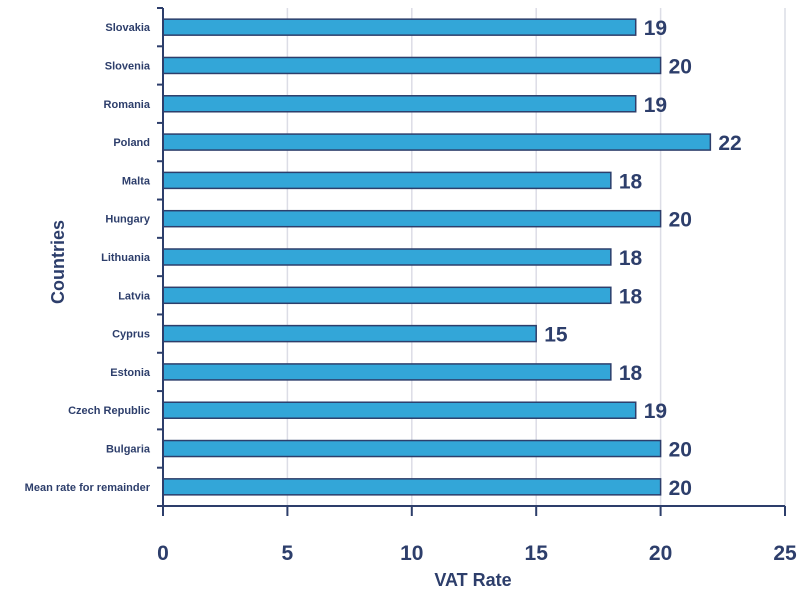  What do you see at coordinates (349, 333) in the screenshot?
I see `bar-cyprus` at bounding box center [349, 333].